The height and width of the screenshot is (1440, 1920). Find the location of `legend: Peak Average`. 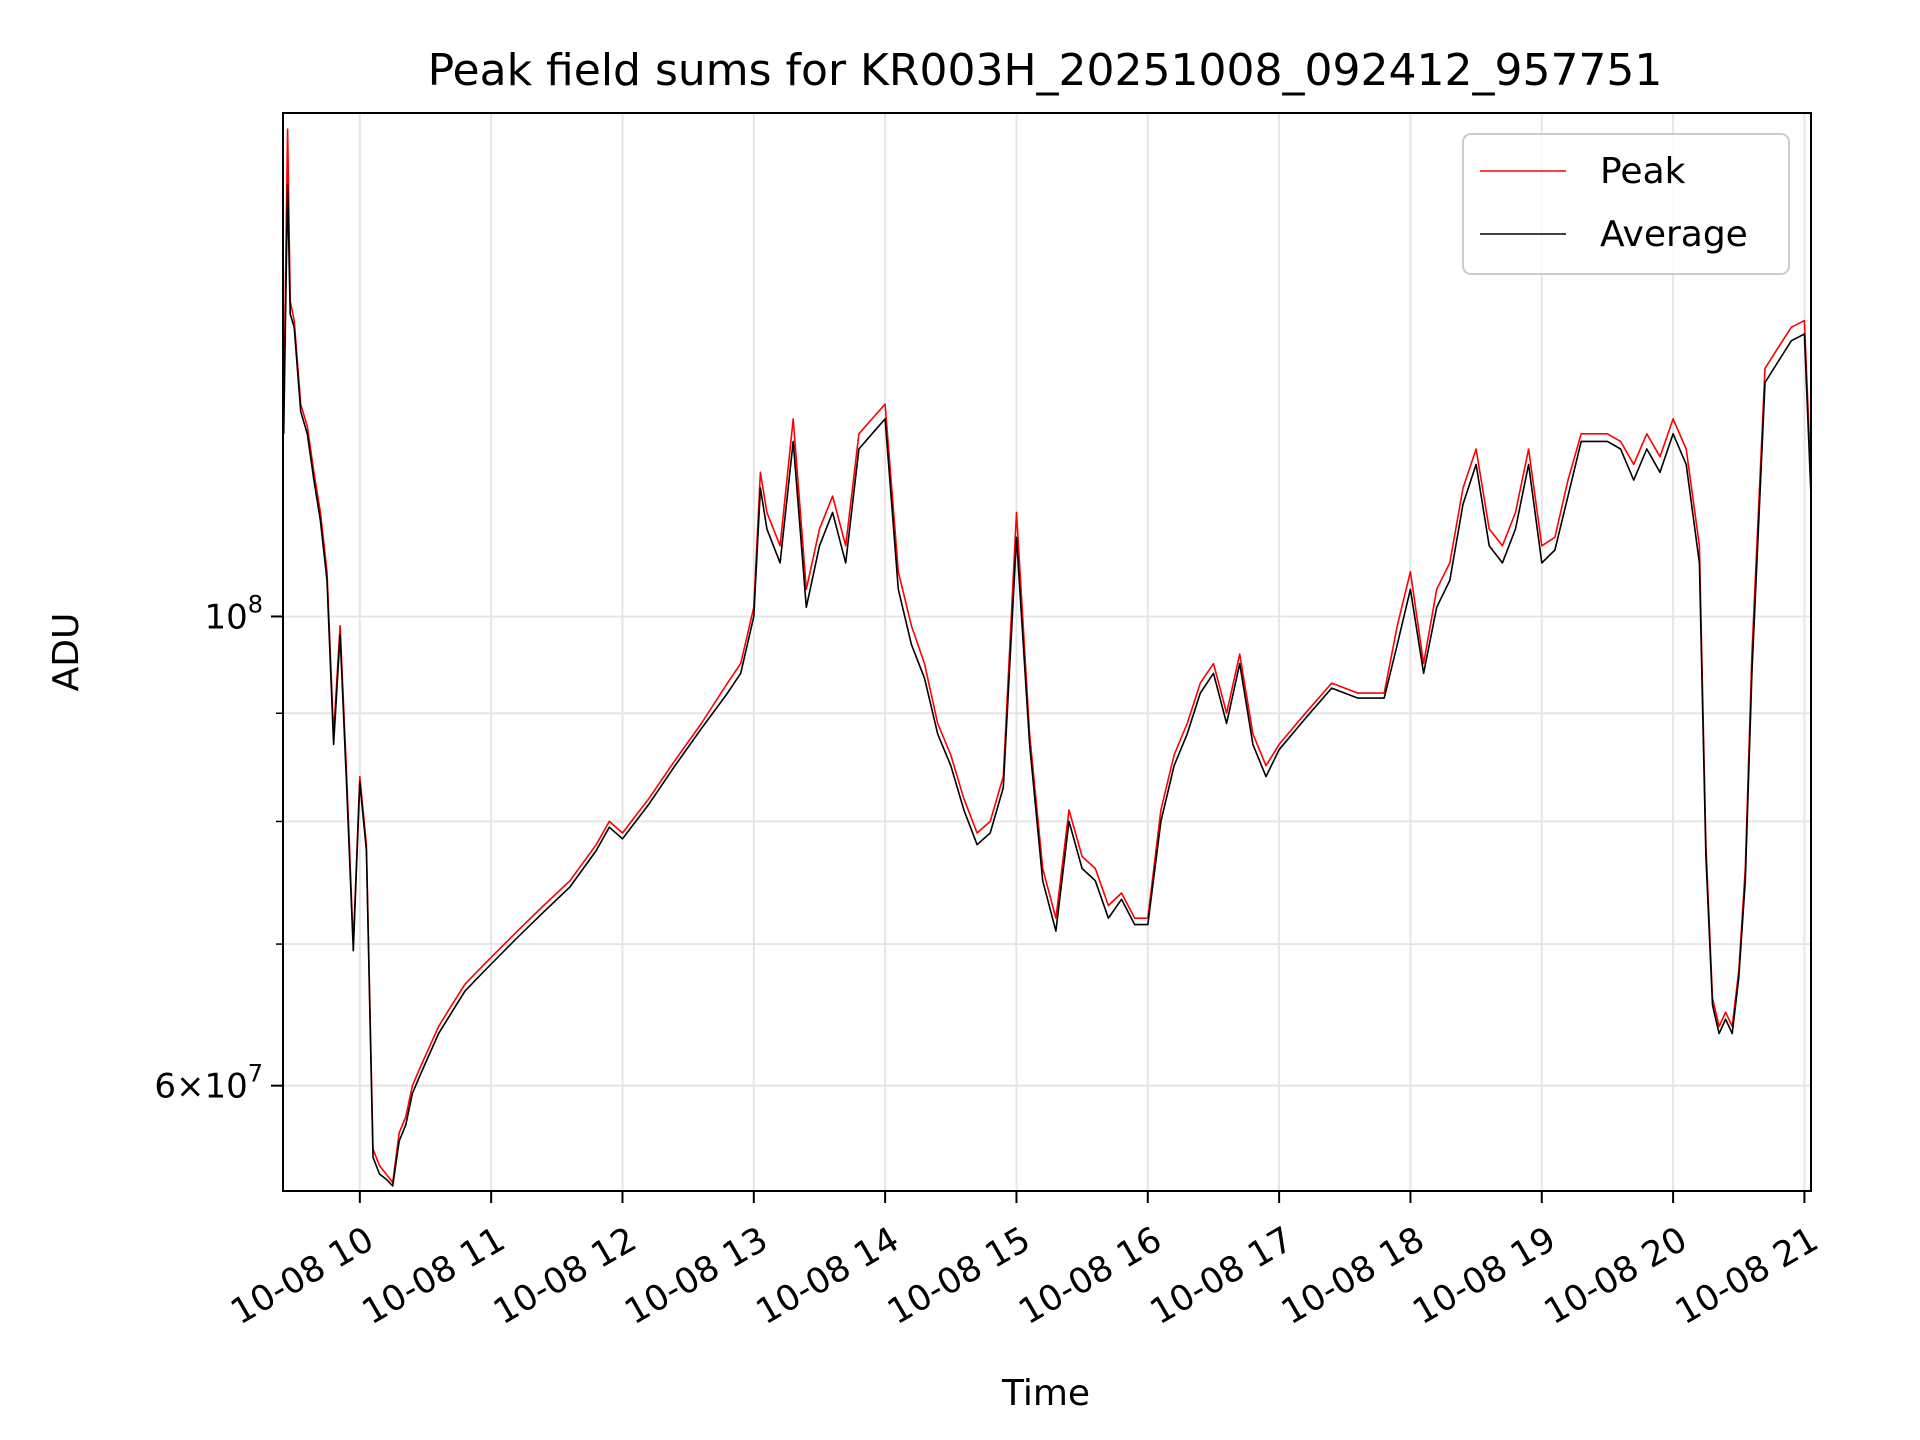

legend: Peak Average is located at coordinates (1626, 204).